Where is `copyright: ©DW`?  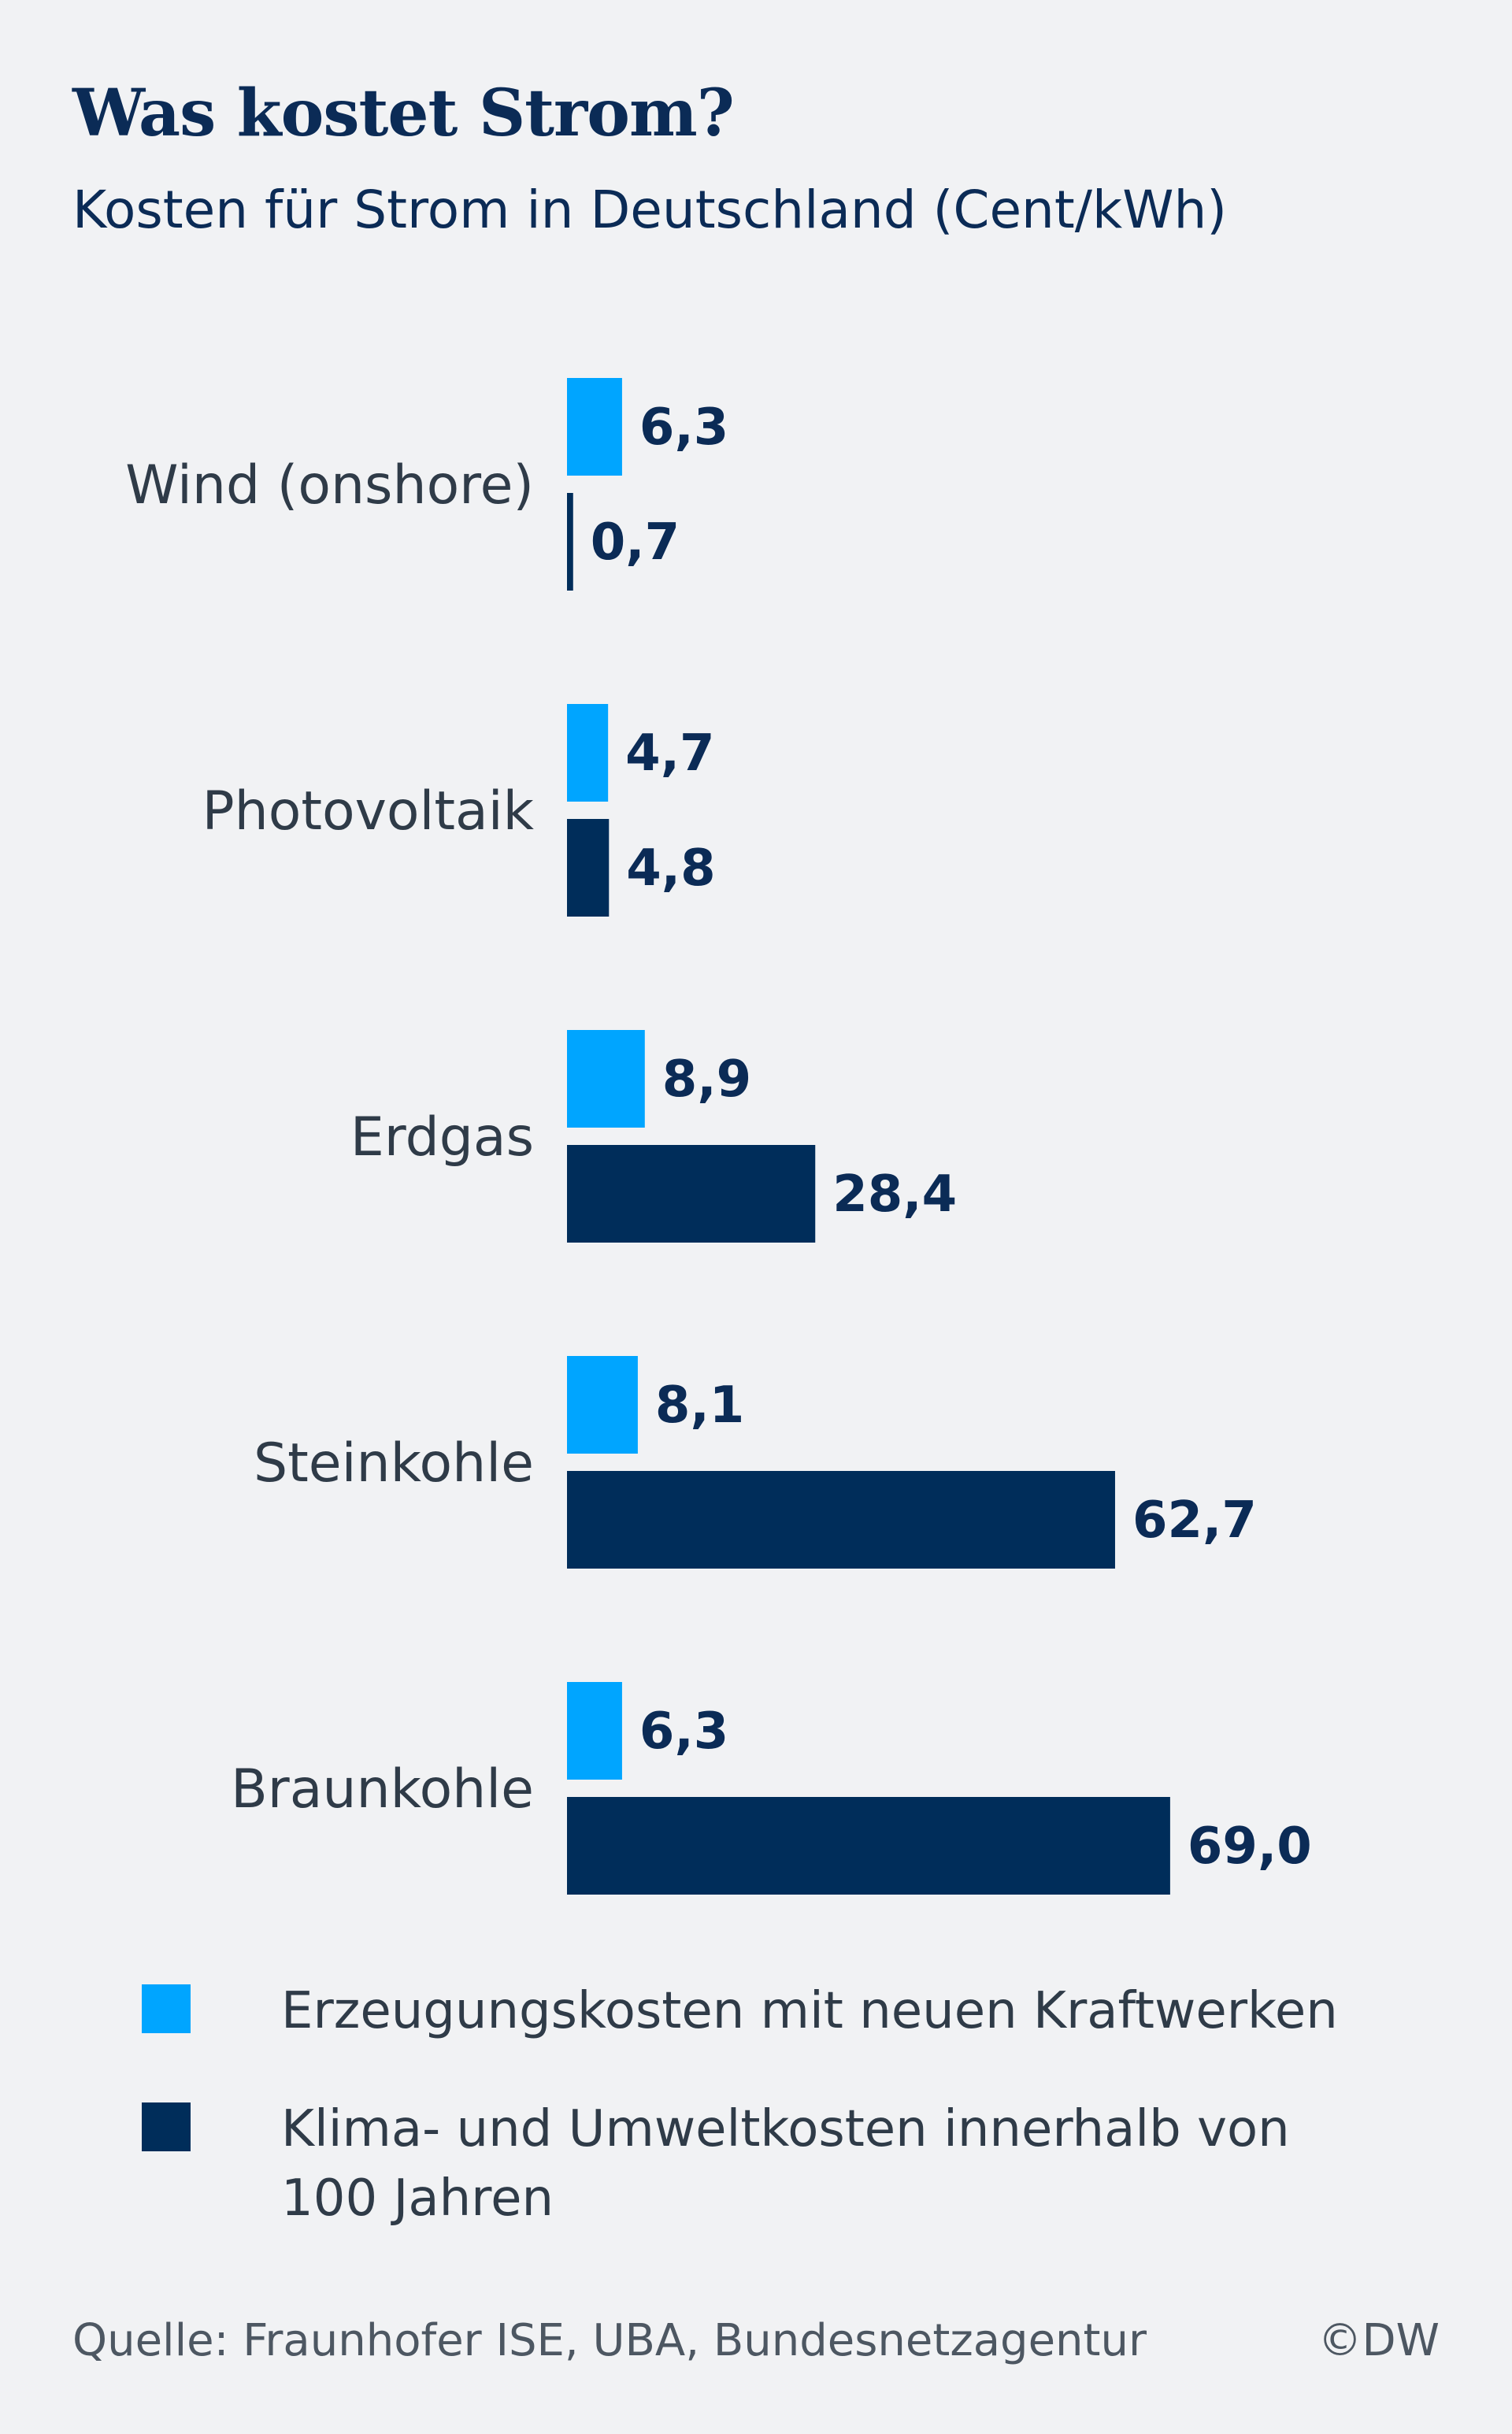 copyright: ©DW is located at coordinates (1378, 2340).